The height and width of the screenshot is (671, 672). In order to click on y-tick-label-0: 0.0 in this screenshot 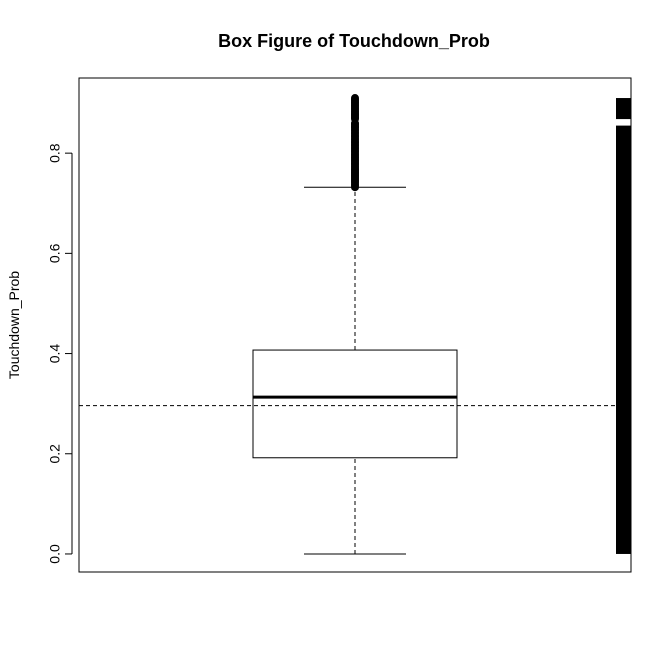, I will do `click(55, 554)`.